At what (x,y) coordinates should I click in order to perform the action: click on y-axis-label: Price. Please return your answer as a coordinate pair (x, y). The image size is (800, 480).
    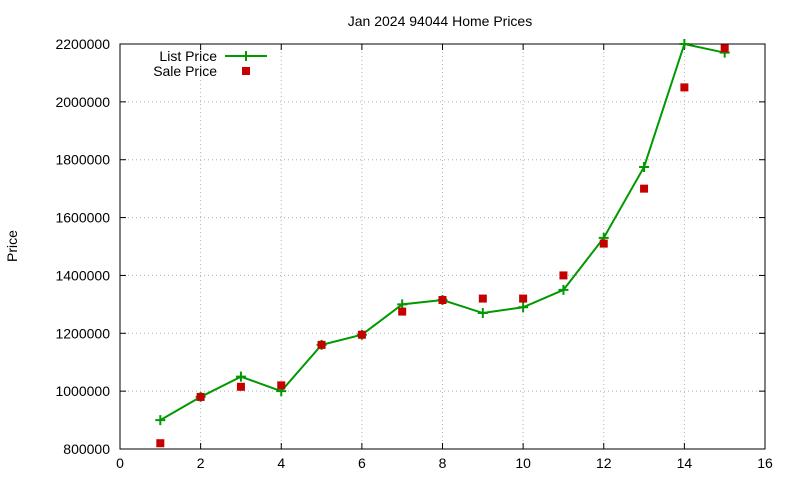
    Looking at the image, I should click on (12, 246).